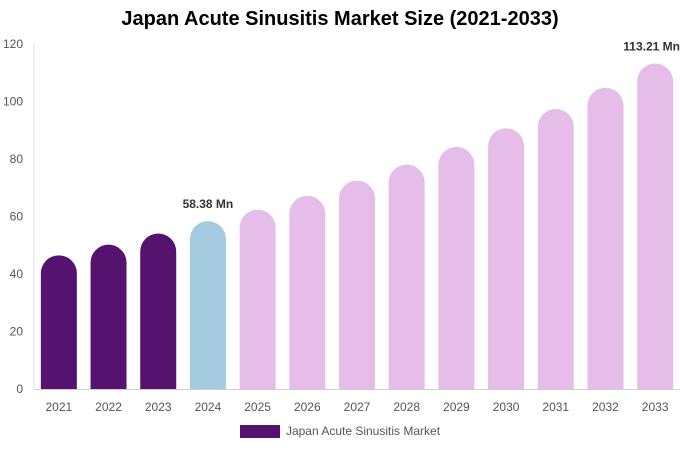 Image resolution: width=680 pixels, height=450 pixels. What do you see at coordinates (208, 407) in the screenshot?
I see `x-tick-label: 2024` at bounding box center [208, 407].